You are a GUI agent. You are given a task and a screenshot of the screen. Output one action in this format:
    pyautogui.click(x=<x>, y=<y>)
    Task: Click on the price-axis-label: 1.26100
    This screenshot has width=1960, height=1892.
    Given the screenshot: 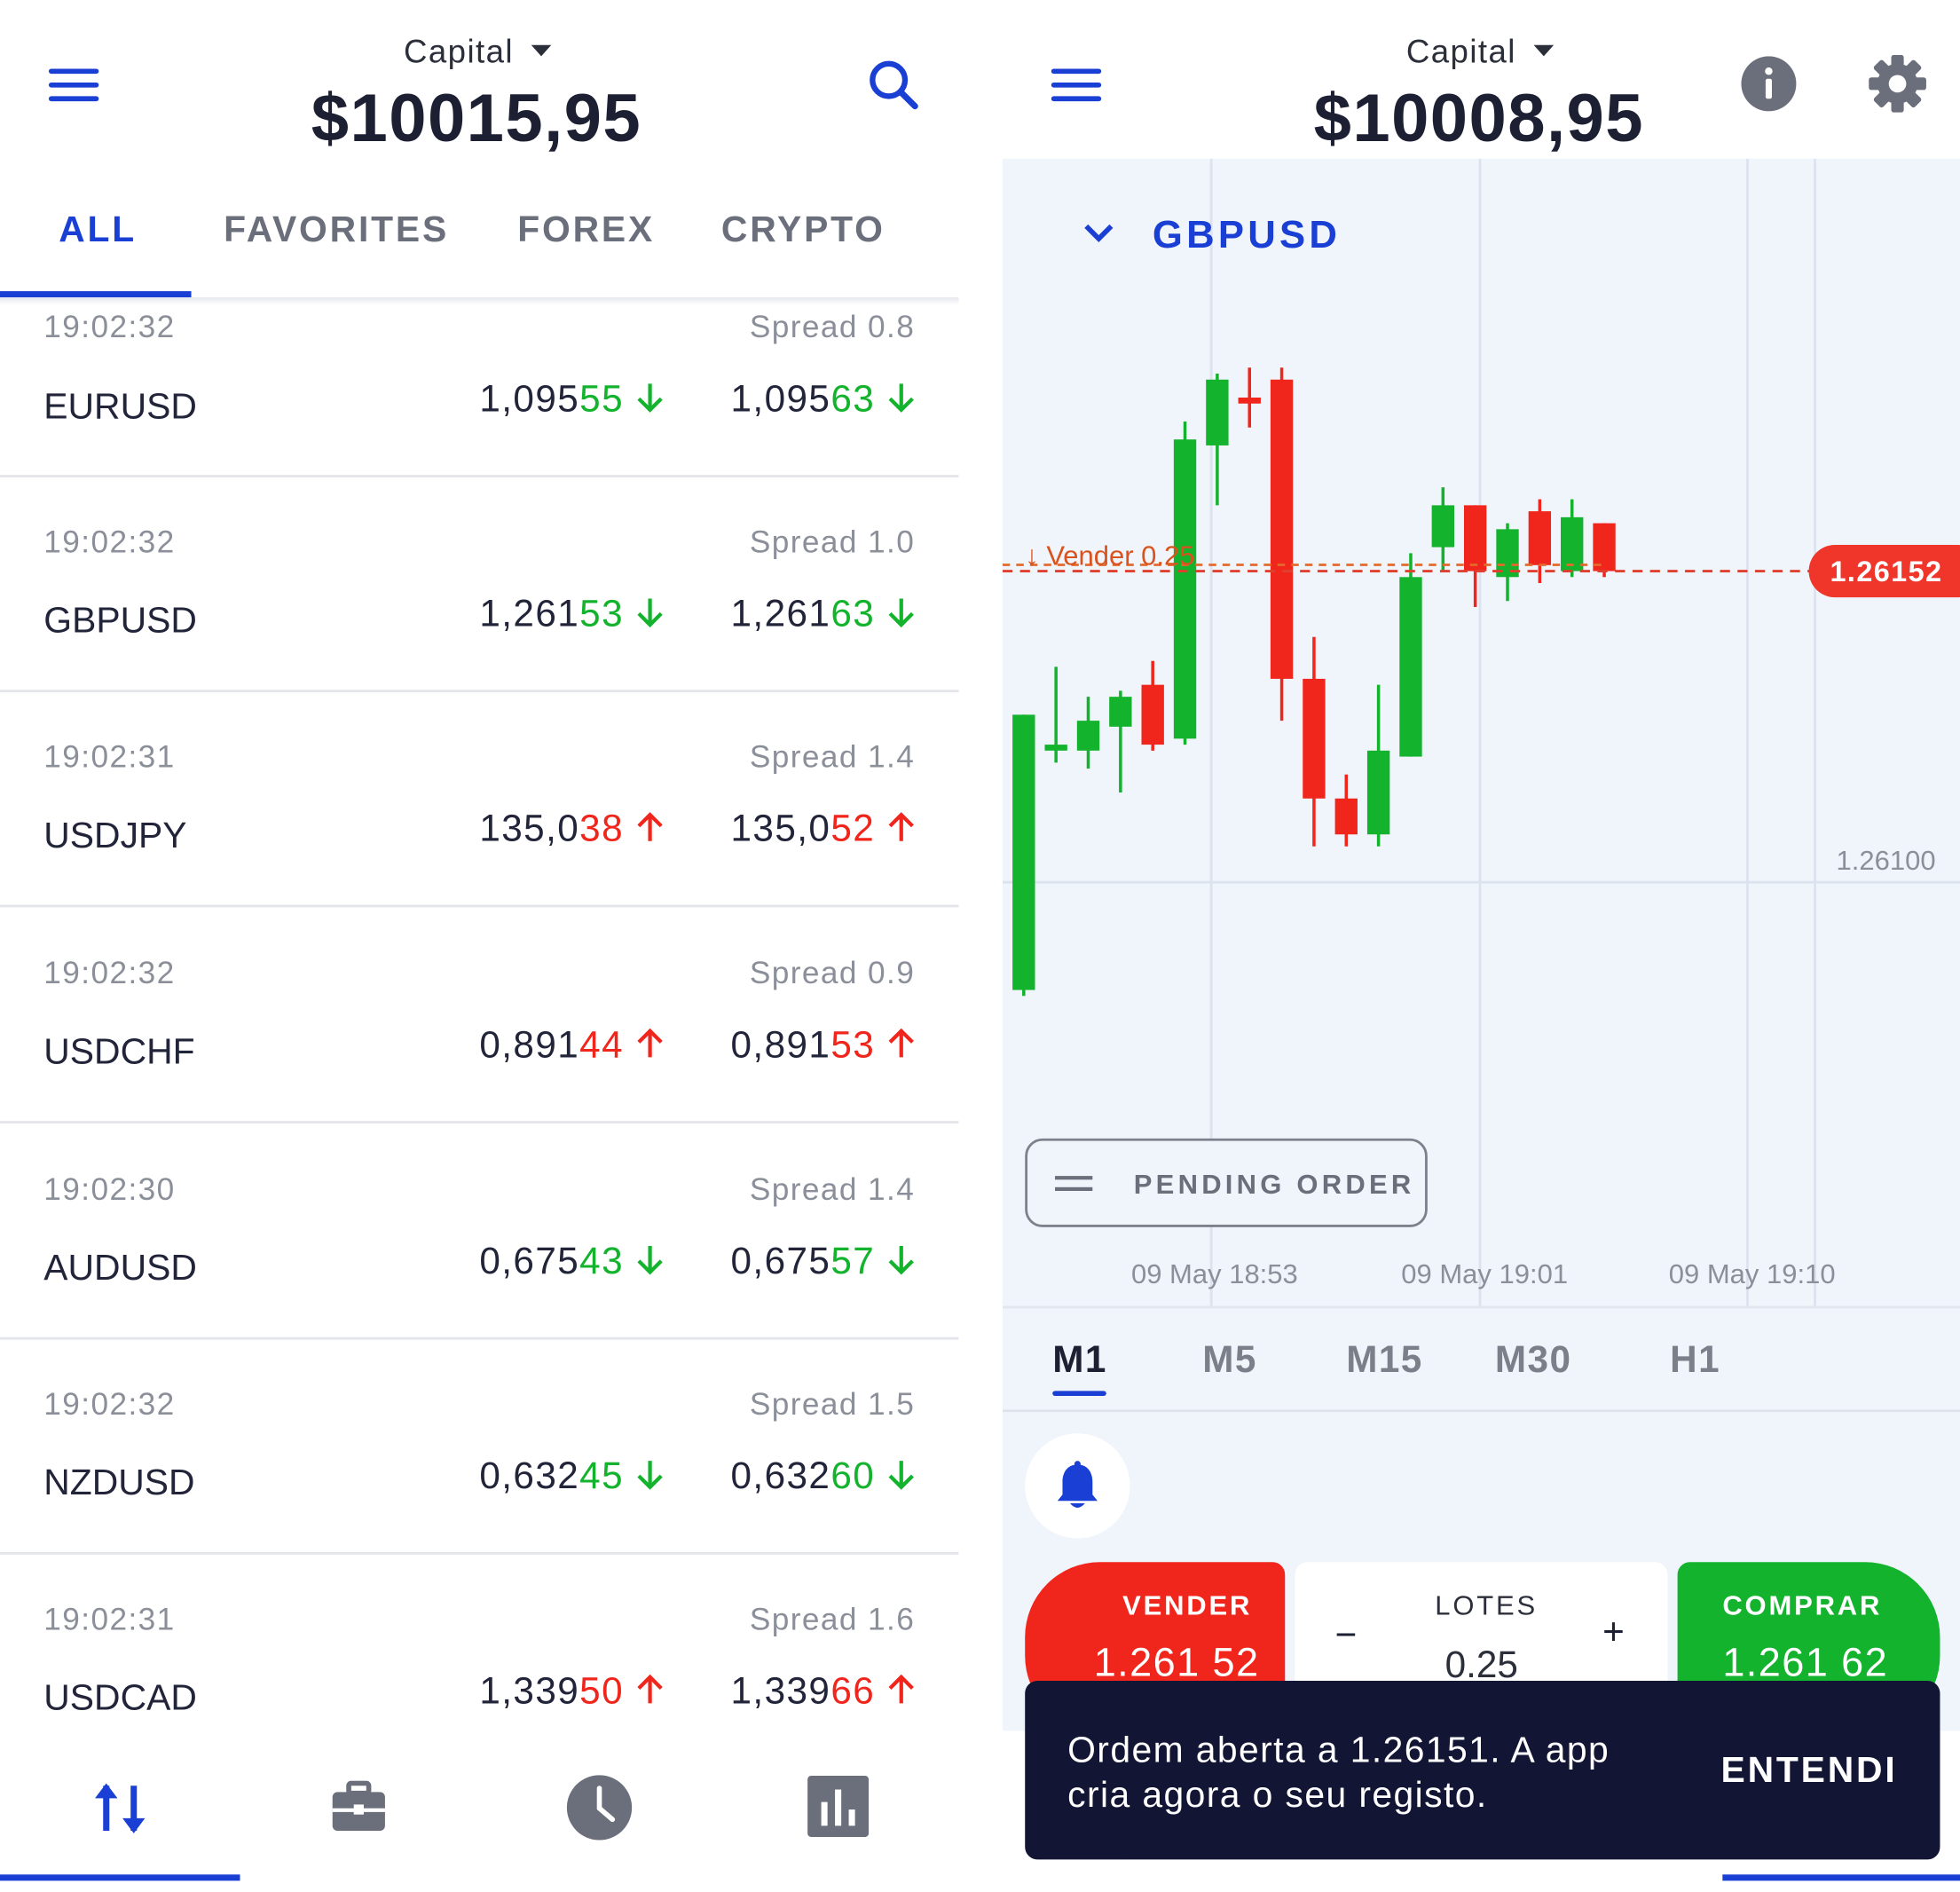 What is the action you would take?
    pyautogui.click(x=1886, y=861)
    